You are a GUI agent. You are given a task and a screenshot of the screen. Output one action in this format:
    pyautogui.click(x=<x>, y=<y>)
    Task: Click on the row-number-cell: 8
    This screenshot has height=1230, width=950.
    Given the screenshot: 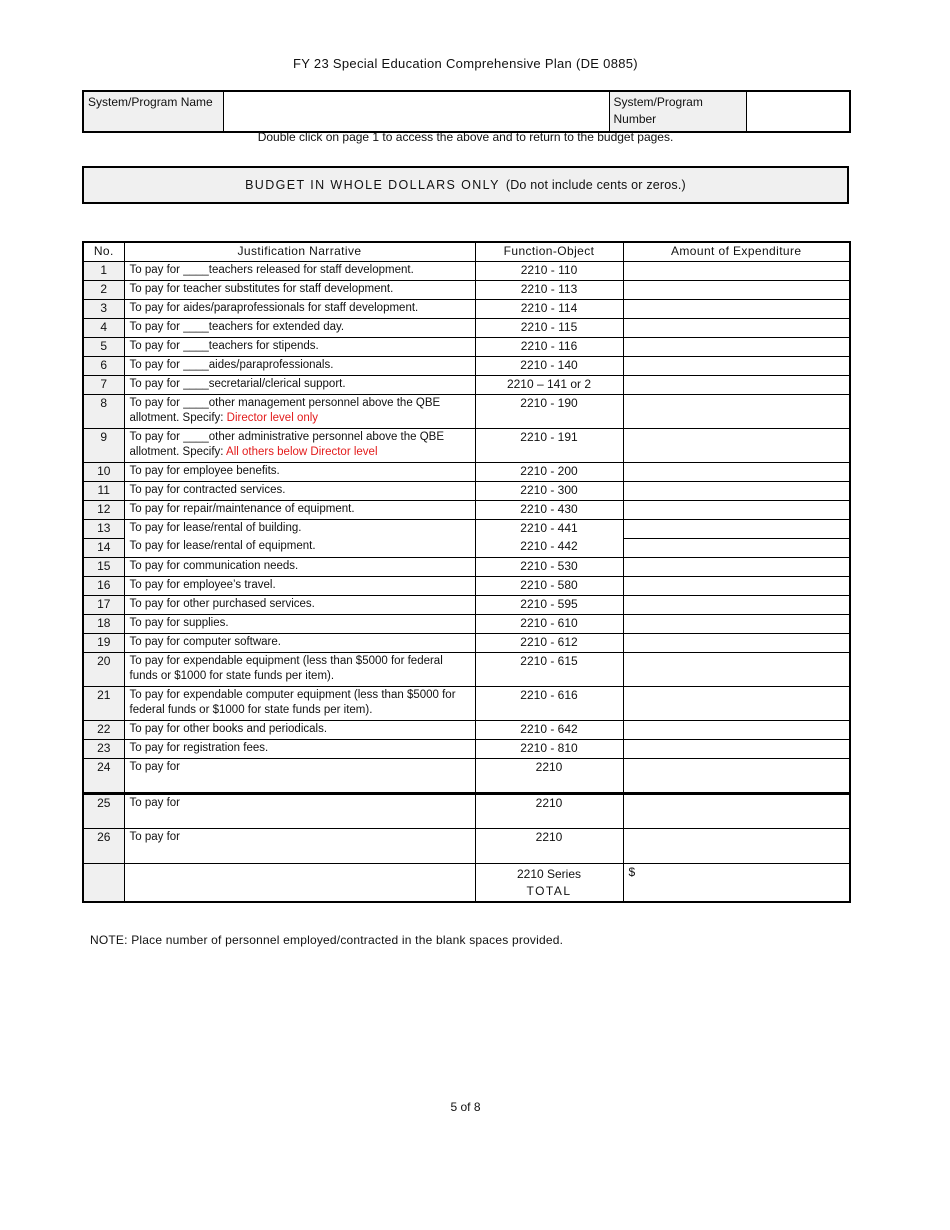 What is the action you would take?
    pyautogui.click(x=103, y=411)
    